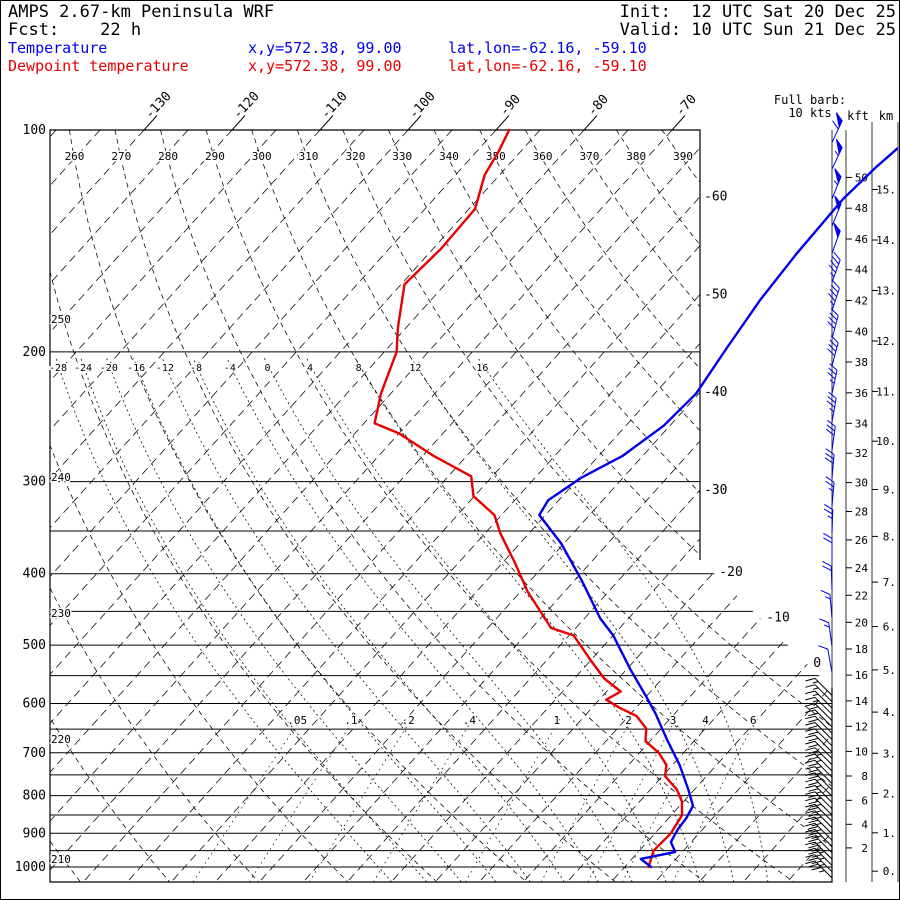 This screenshot has width=900, height=900. I want to click on moist-adiabat-label: -4, so click(230, 368).